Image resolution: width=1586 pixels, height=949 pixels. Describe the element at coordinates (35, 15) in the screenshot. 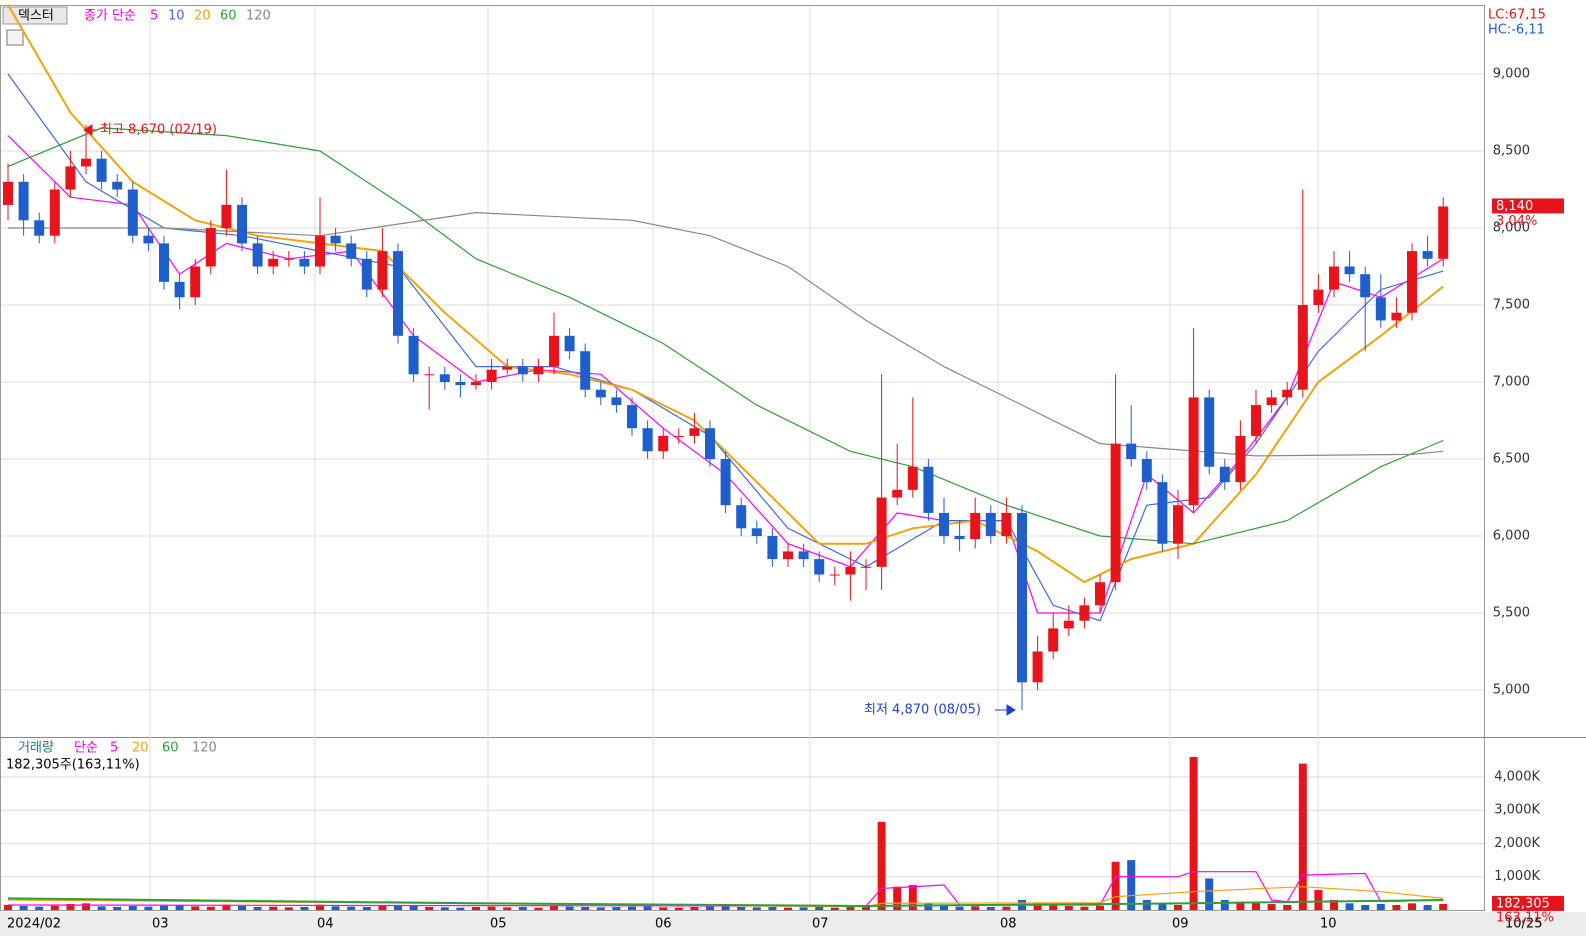

I see `ticker-box` at that location.